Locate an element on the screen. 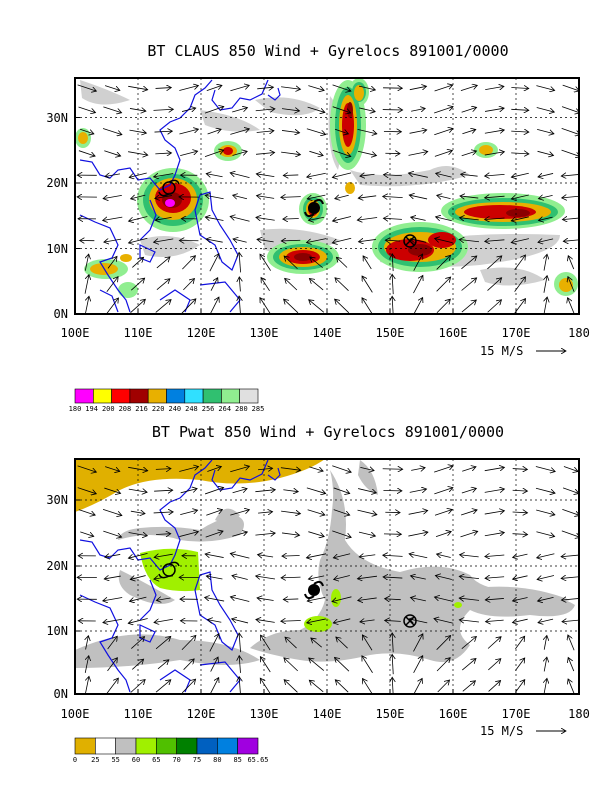 The width and height of the screenshot is (612, 792). x-tick-label: 170E is located at coordinates (516, 714).